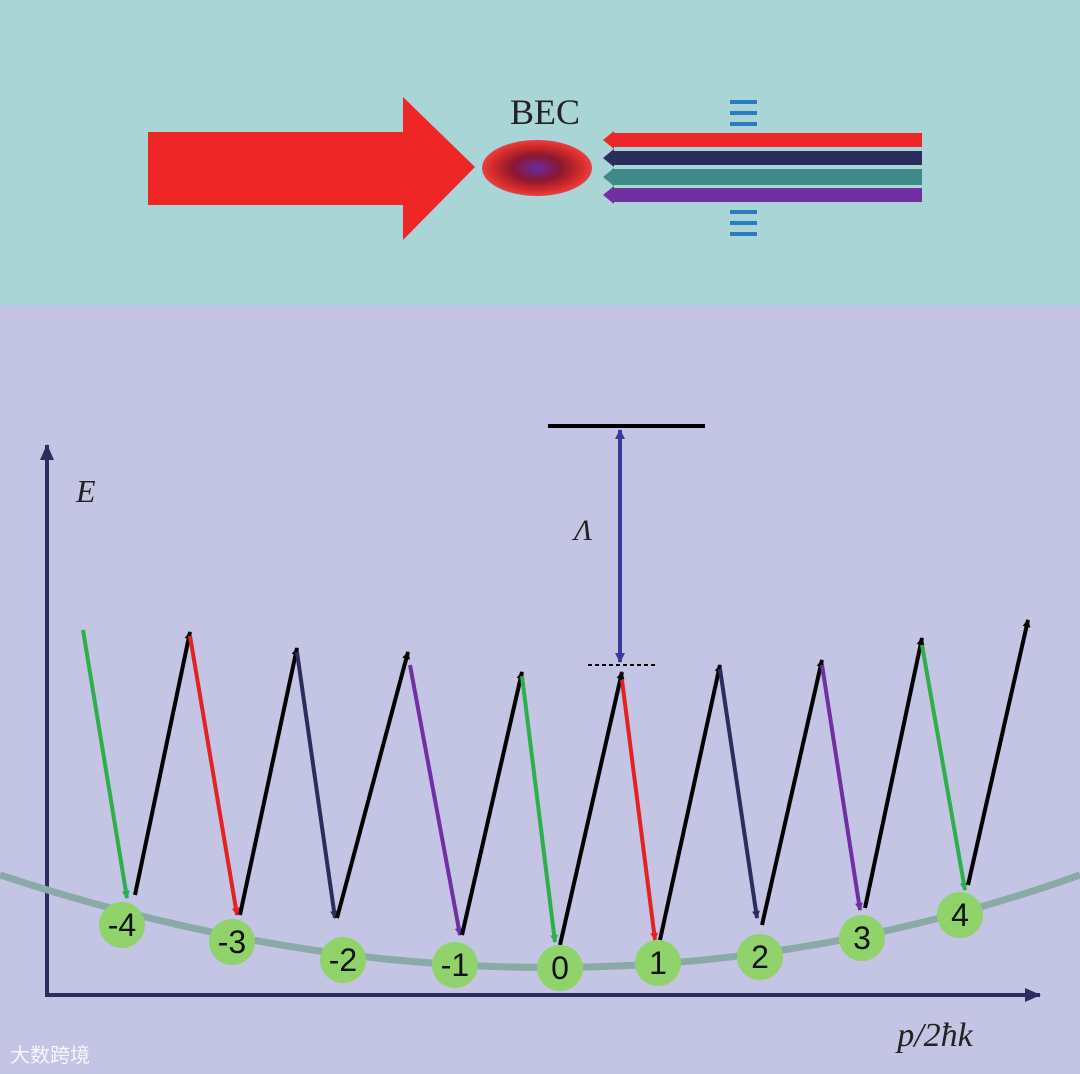  I want to click on state-label: 2, so click(760, 957).